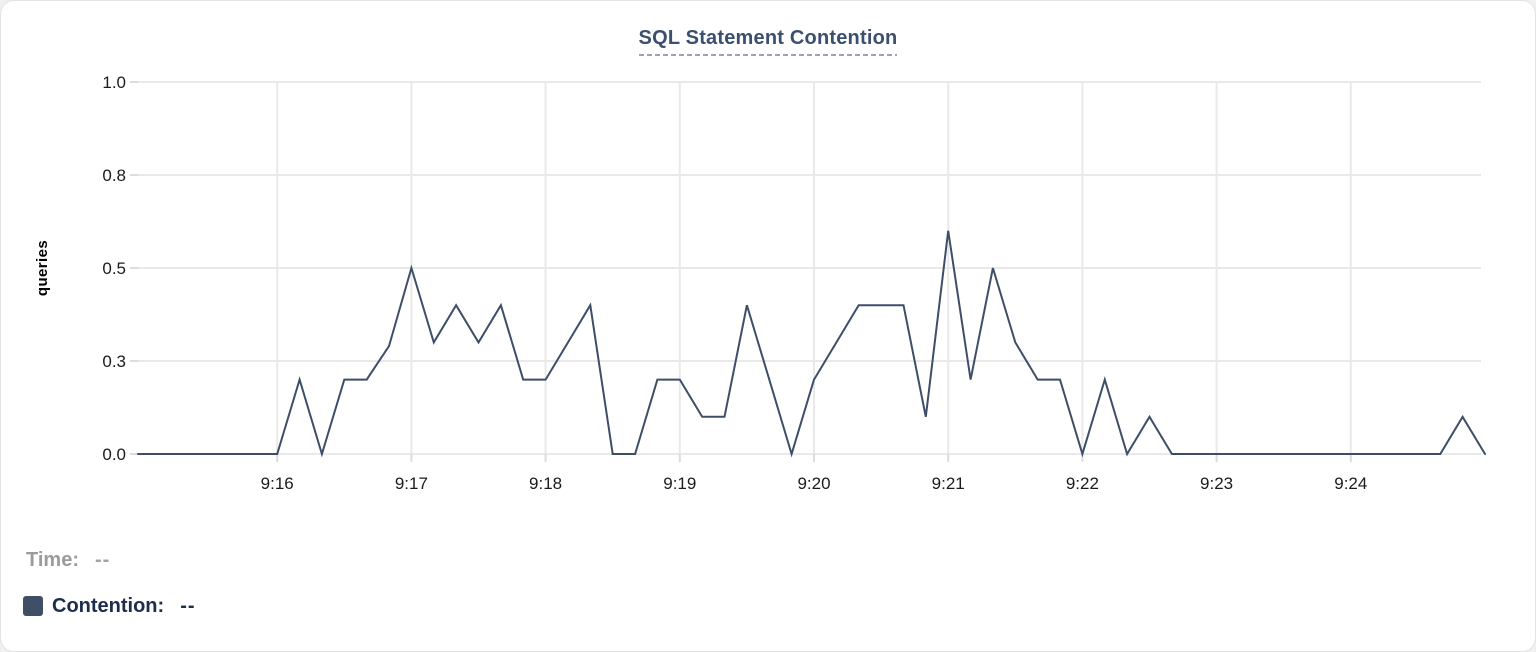 The image size is (1536, 652). Describe the element at coordinates (102, 559) in the screenshot. I see `tooltip-time-value: --` at that location.